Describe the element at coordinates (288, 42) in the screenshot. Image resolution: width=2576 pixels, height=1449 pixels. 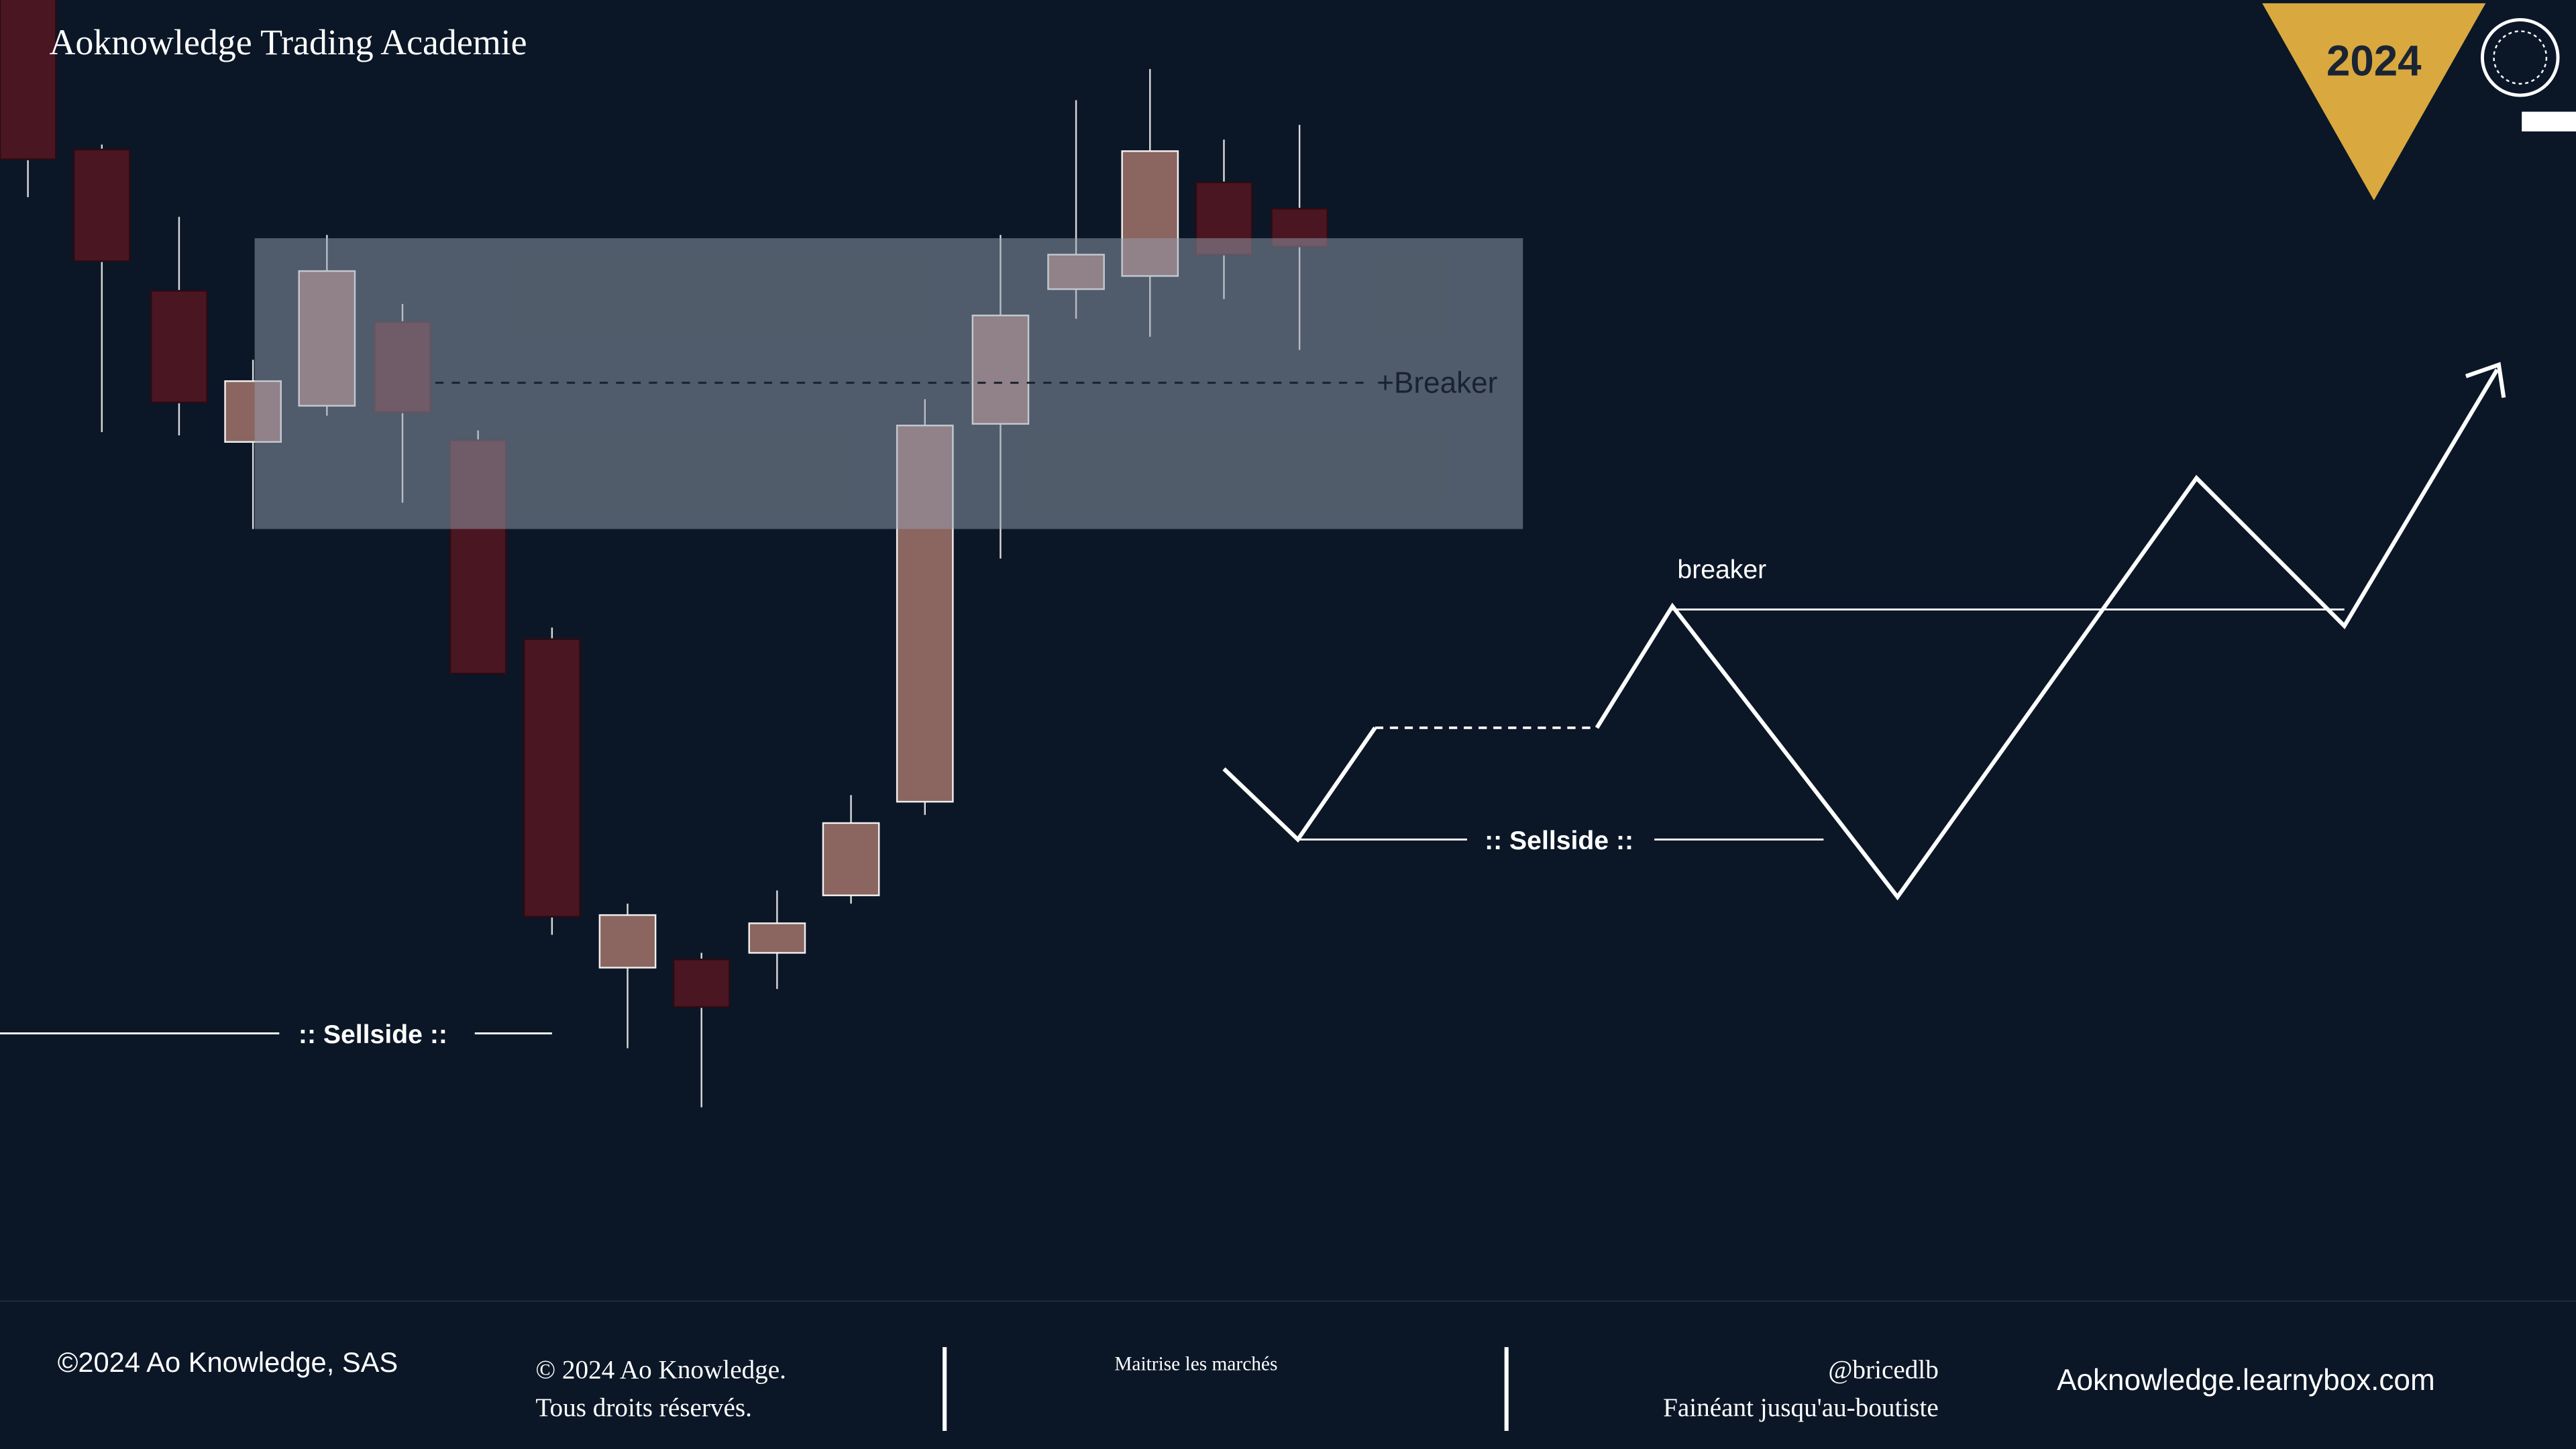
I see `title: Aoknowledge Trading Academie` at that location.